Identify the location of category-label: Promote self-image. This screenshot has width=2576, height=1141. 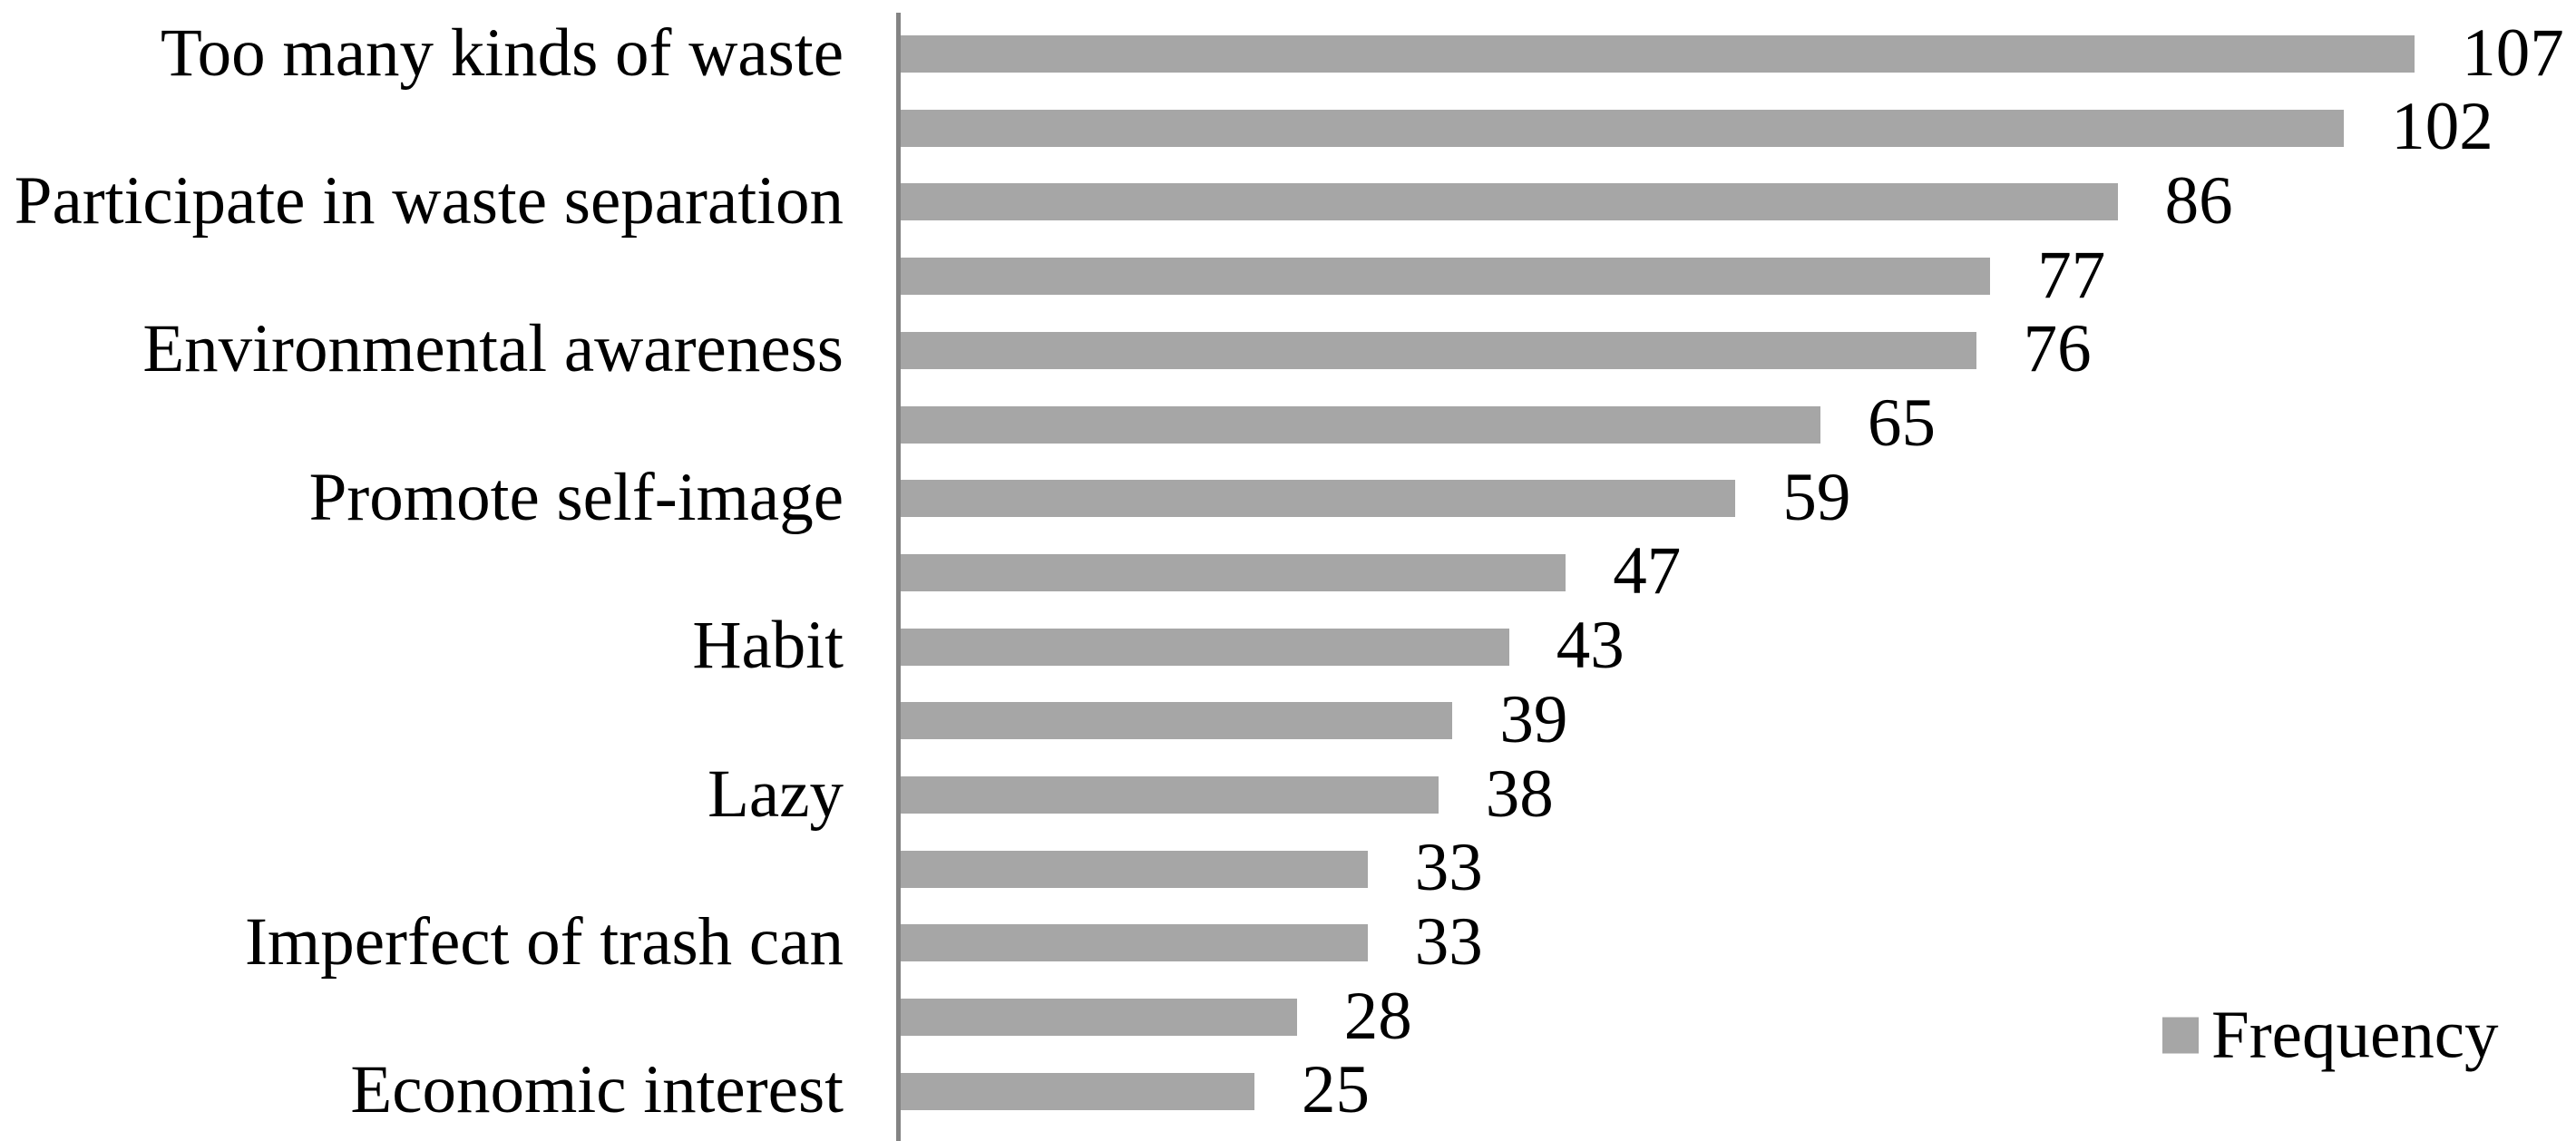
(576, 497).